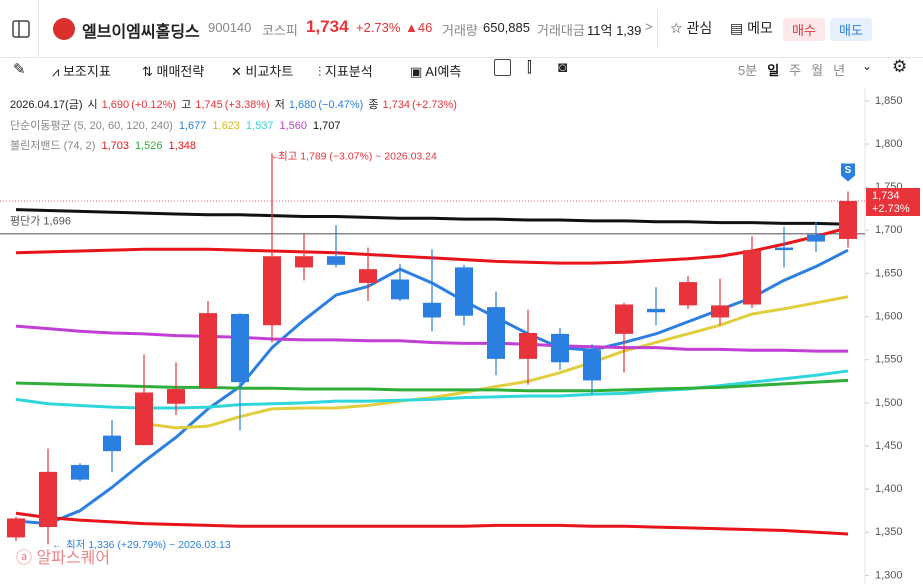 The height and width of the screenshot is (584, 923). Describe the element at coordinates (748, 70) in the screenshot. I see `period-tab: 5분` at that location.